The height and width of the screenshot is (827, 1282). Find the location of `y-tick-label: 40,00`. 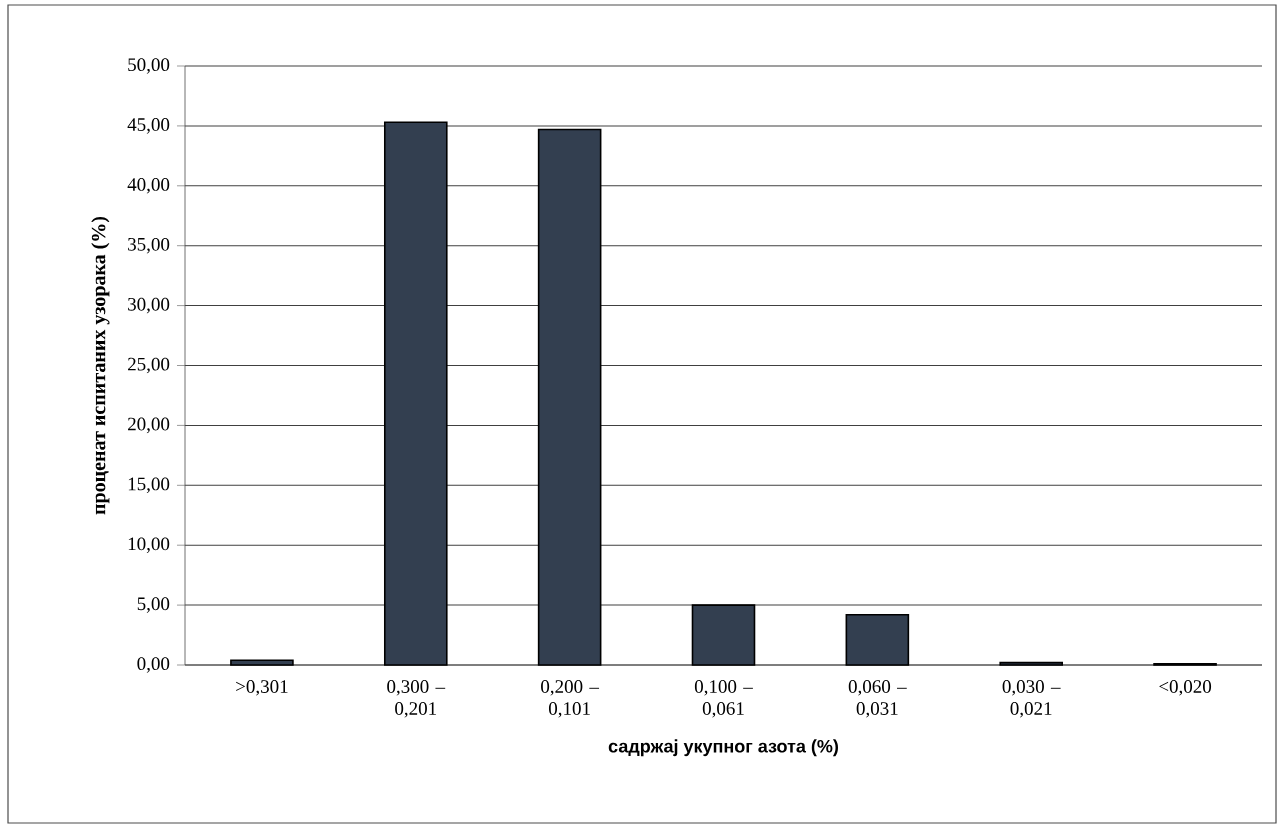

y-tick-label: 40,00 is located at coordinates (148, 186).